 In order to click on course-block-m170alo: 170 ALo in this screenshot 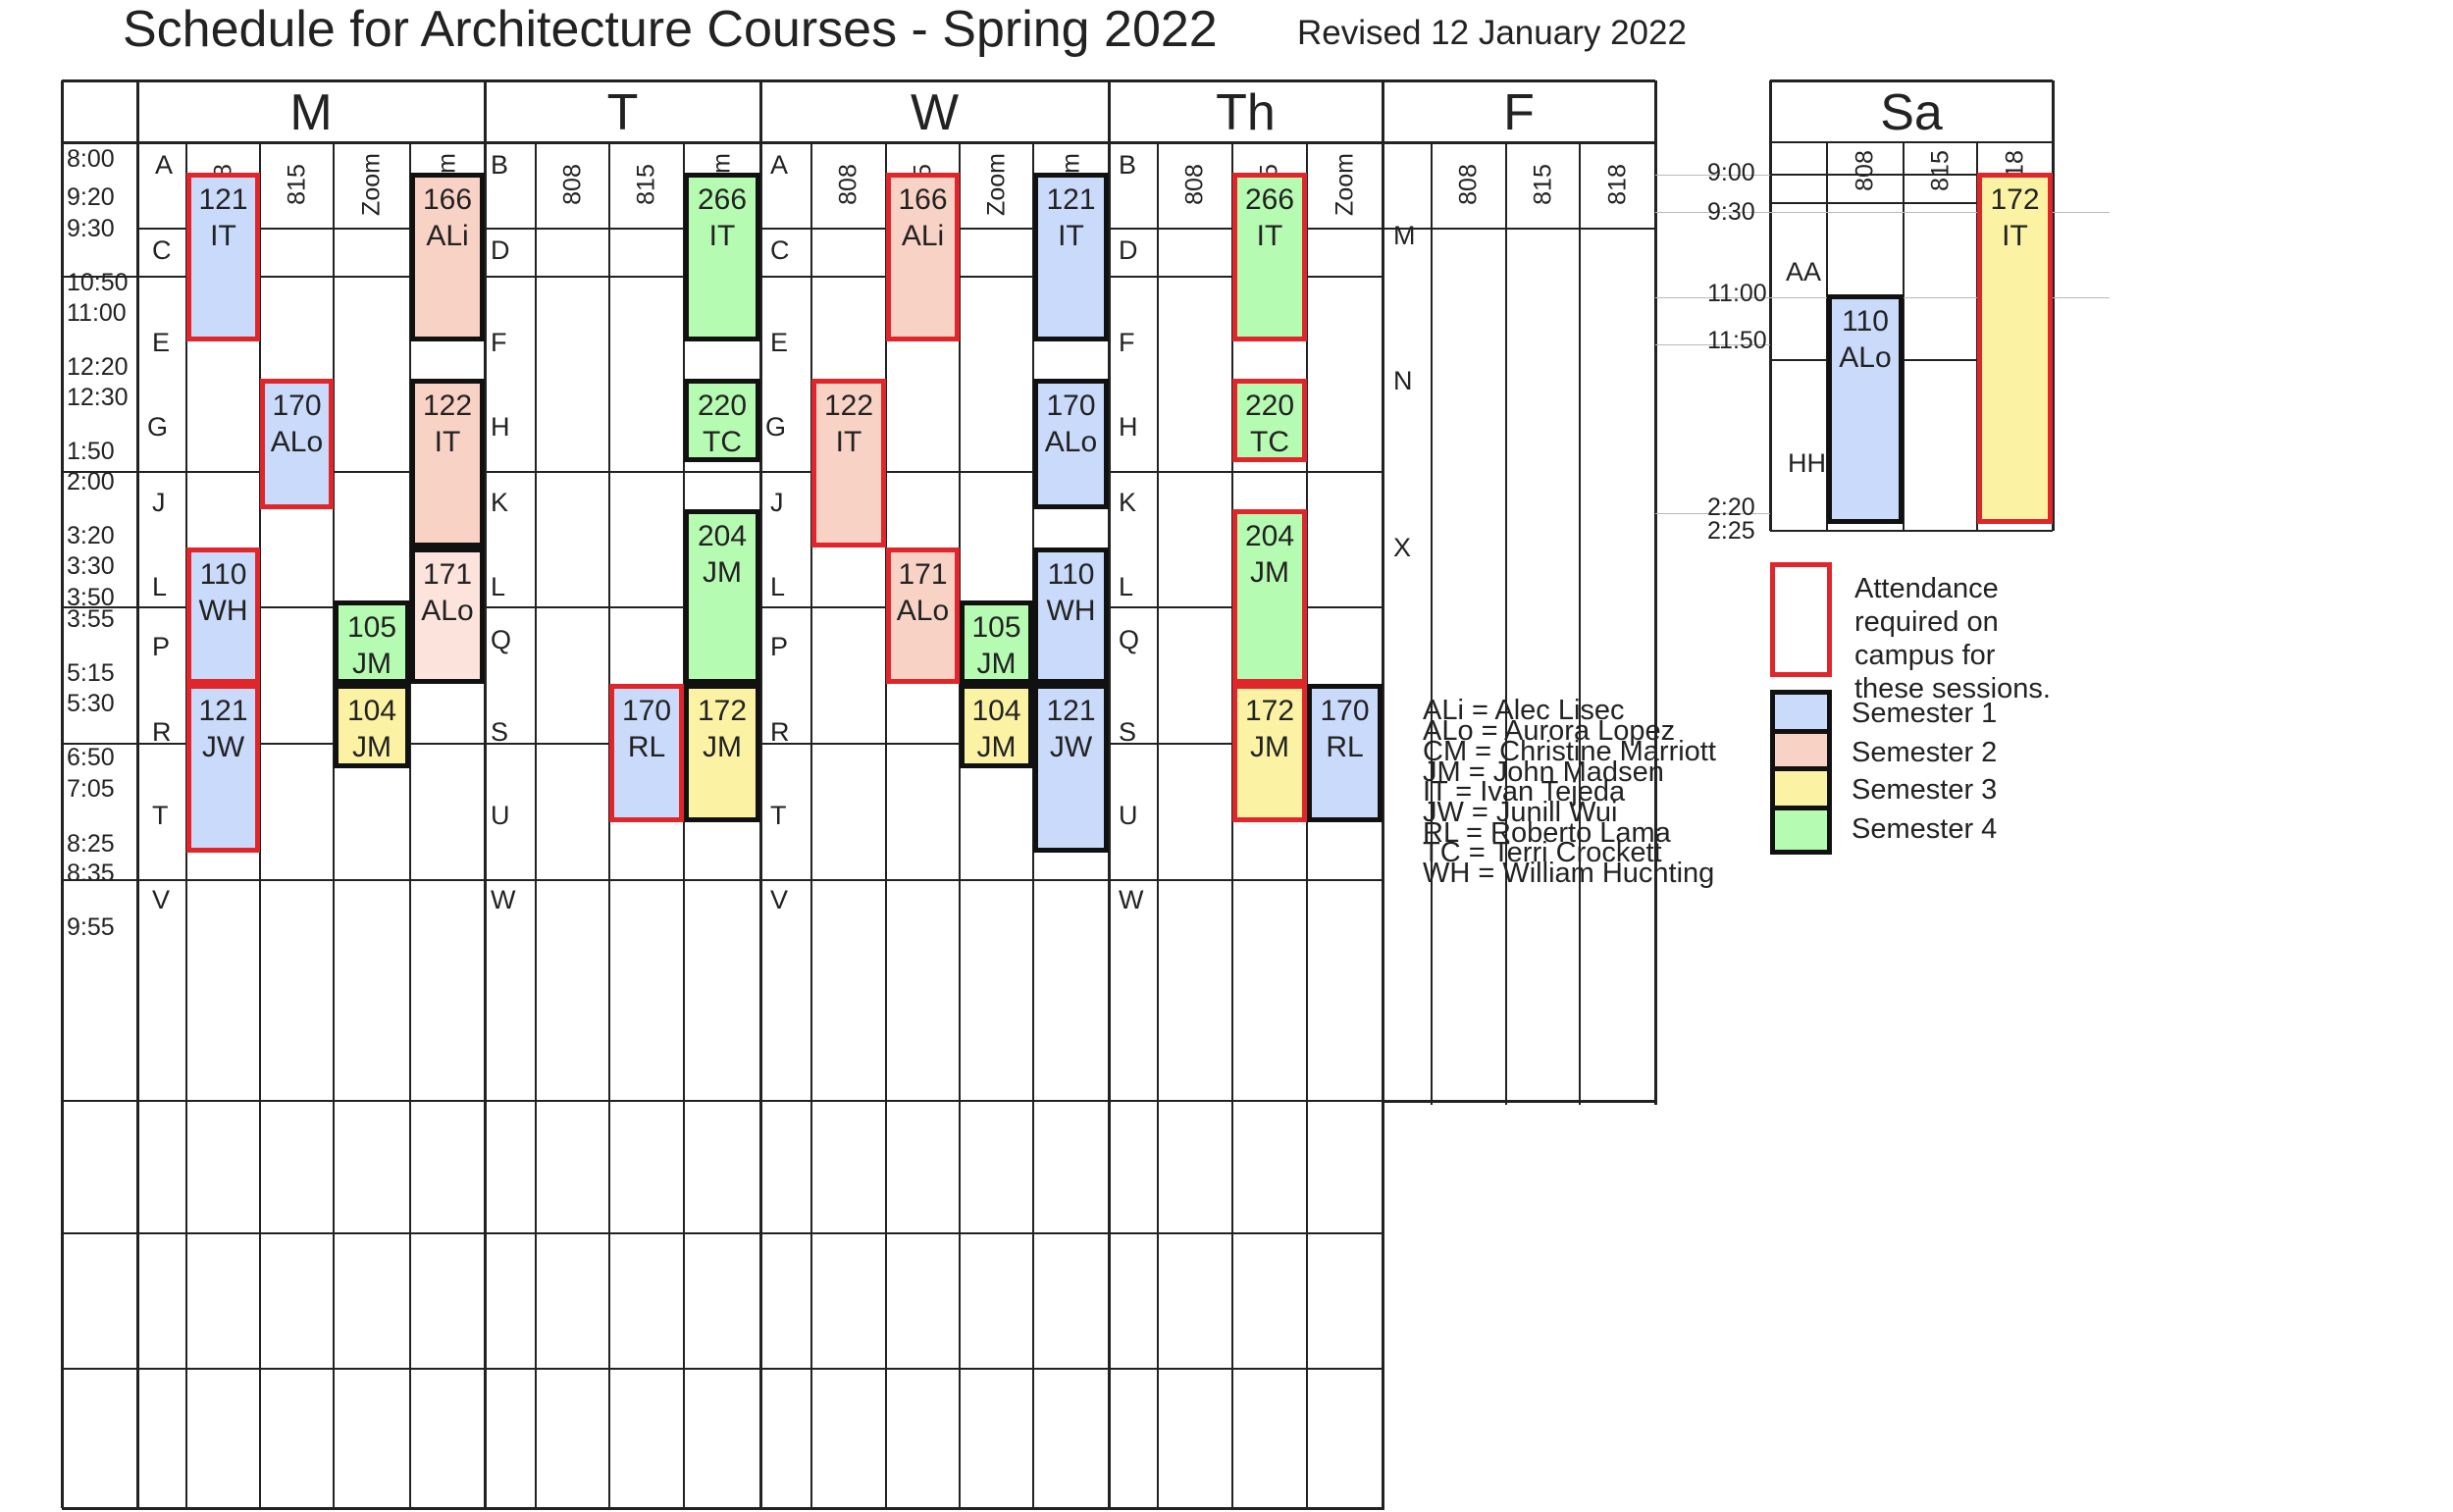, I will do `click(297, 444)`.